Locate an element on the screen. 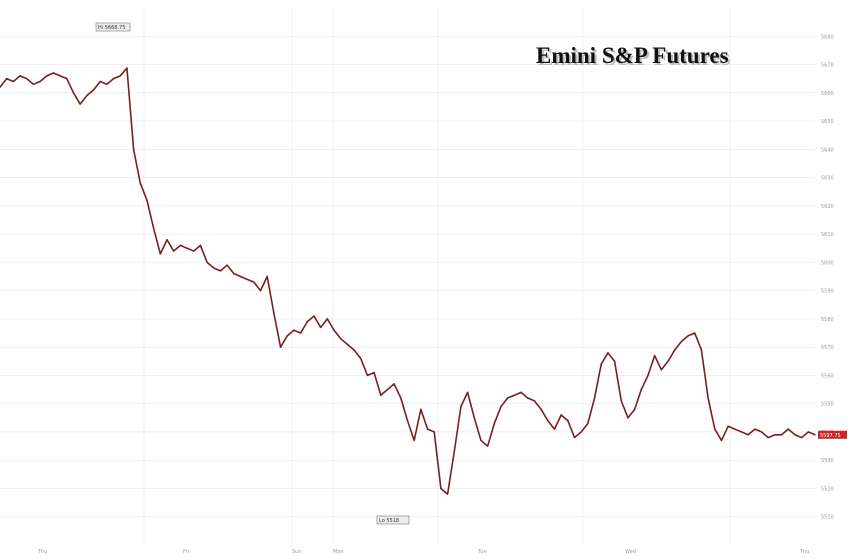 This screenshot has width=848, height=559. chart-title: Emini S&P Futures is located at coordinates (632, 55).